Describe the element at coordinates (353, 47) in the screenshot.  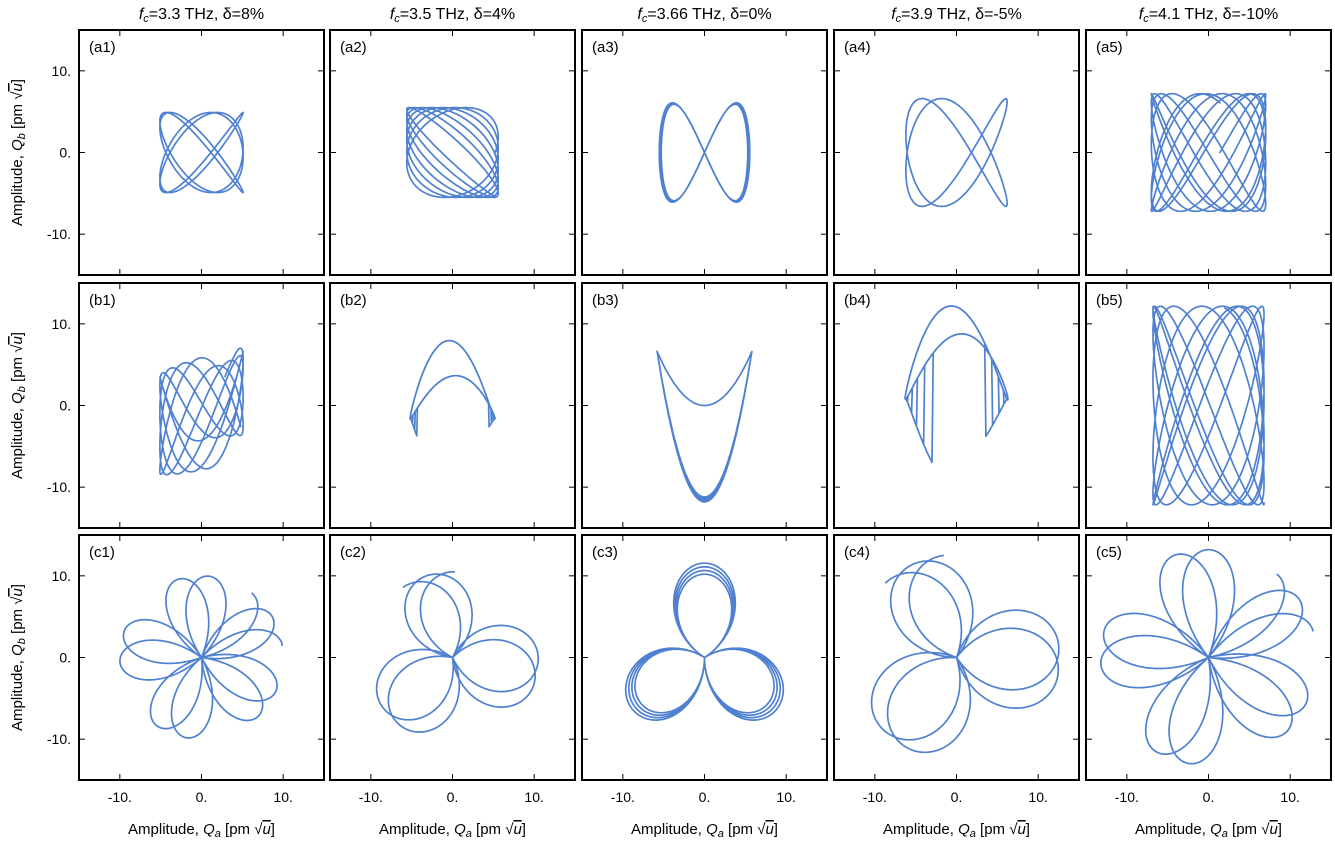
I see `panel-label: (a2)` at that location.